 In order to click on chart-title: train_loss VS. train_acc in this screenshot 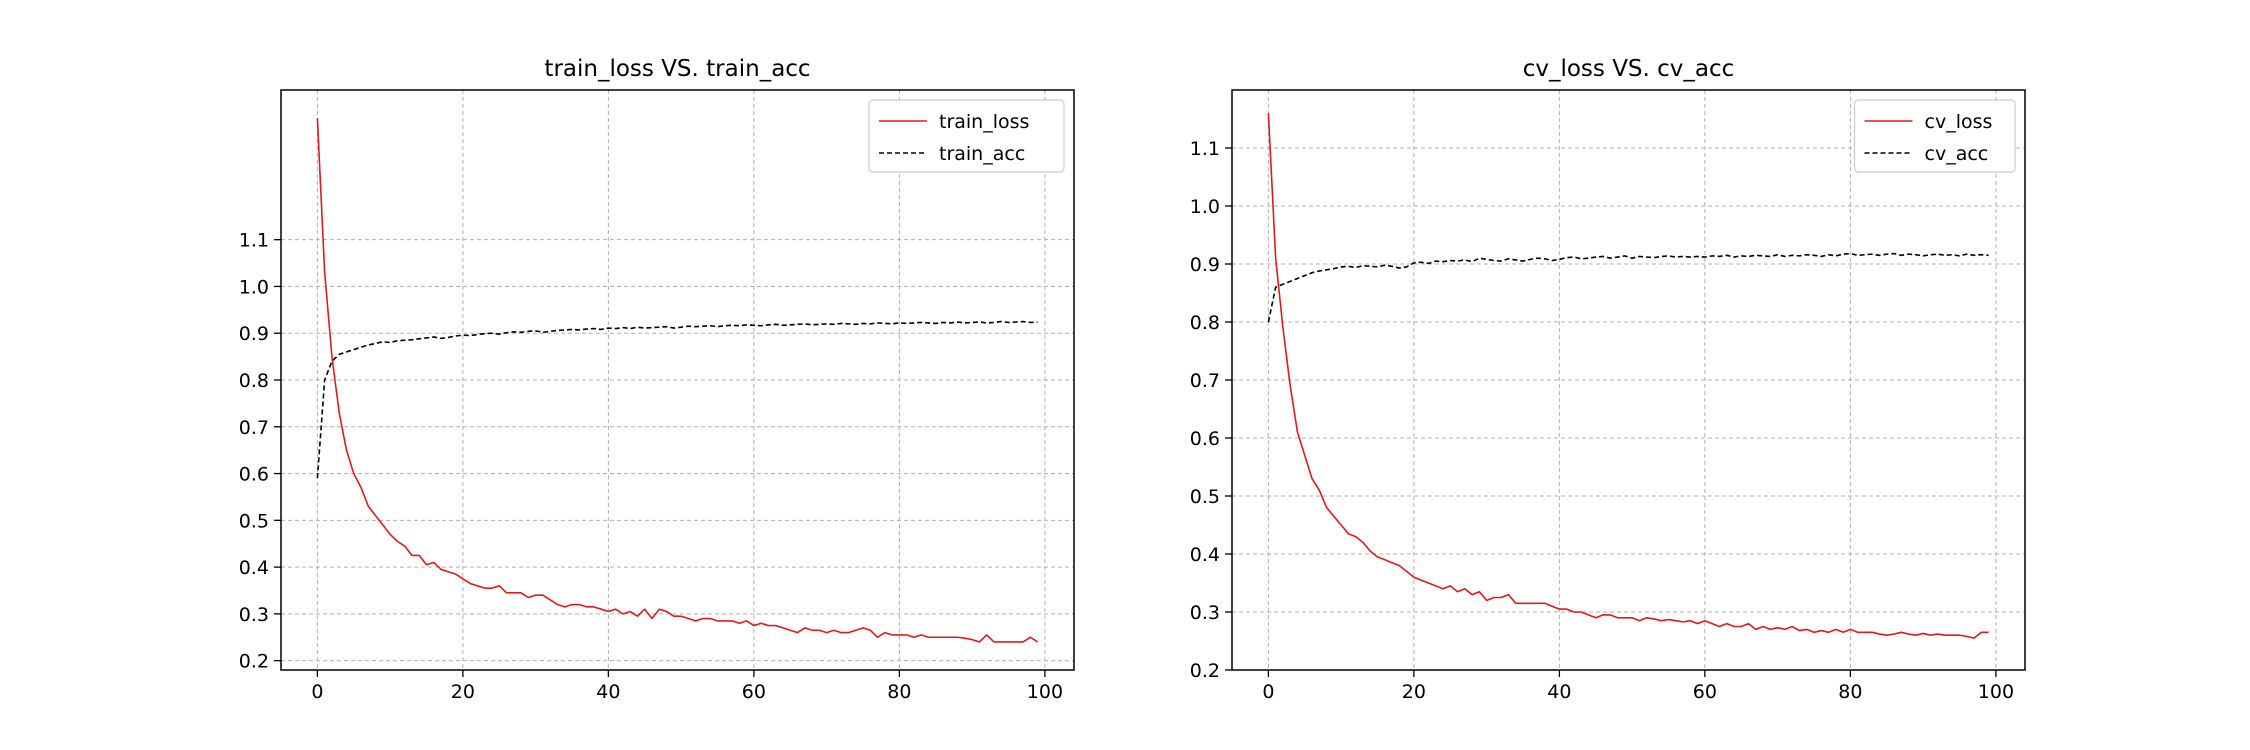, I will do `click(677, 69)`.